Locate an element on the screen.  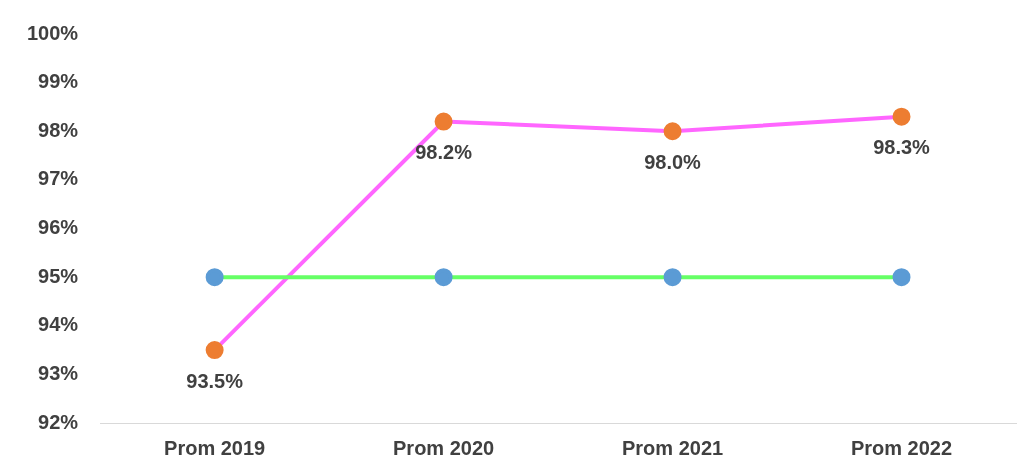
y-tick-label: 95% is located at coordinates (58, 275).